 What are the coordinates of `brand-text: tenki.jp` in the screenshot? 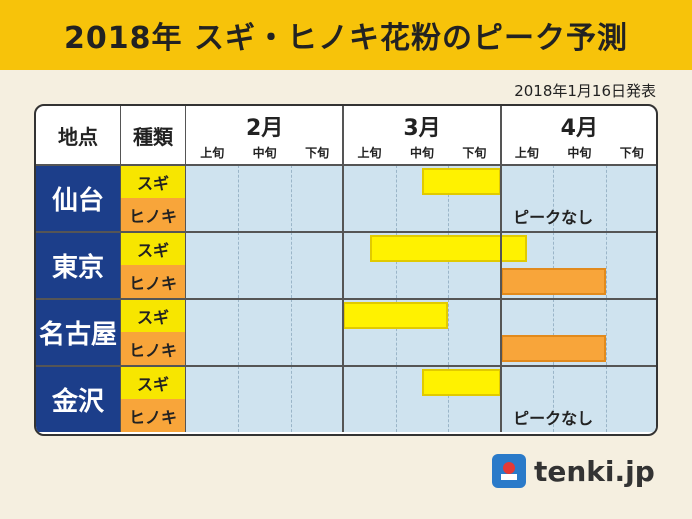 It's located at (594, 471).